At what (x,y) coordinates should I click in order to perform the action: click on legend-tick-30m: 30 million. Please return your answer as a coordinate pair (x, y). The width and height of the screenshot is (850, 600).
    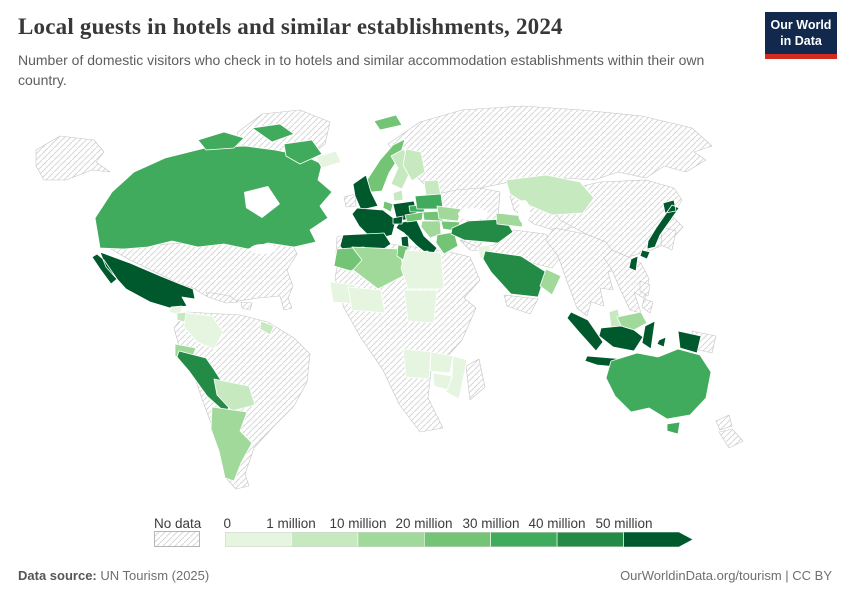
    Looking at the image, I should click on (491, 523).